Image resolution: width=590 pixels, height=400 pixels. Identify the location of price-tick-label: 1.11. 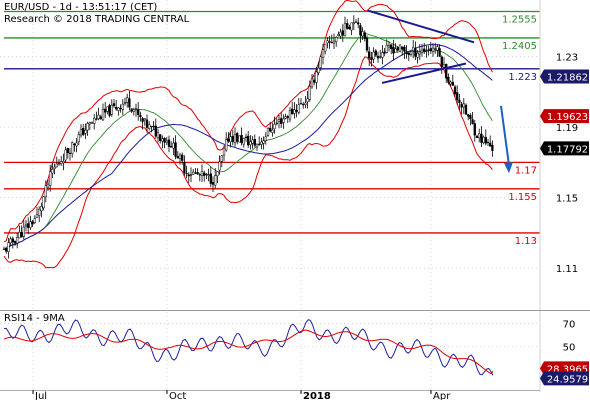
(567, 269).